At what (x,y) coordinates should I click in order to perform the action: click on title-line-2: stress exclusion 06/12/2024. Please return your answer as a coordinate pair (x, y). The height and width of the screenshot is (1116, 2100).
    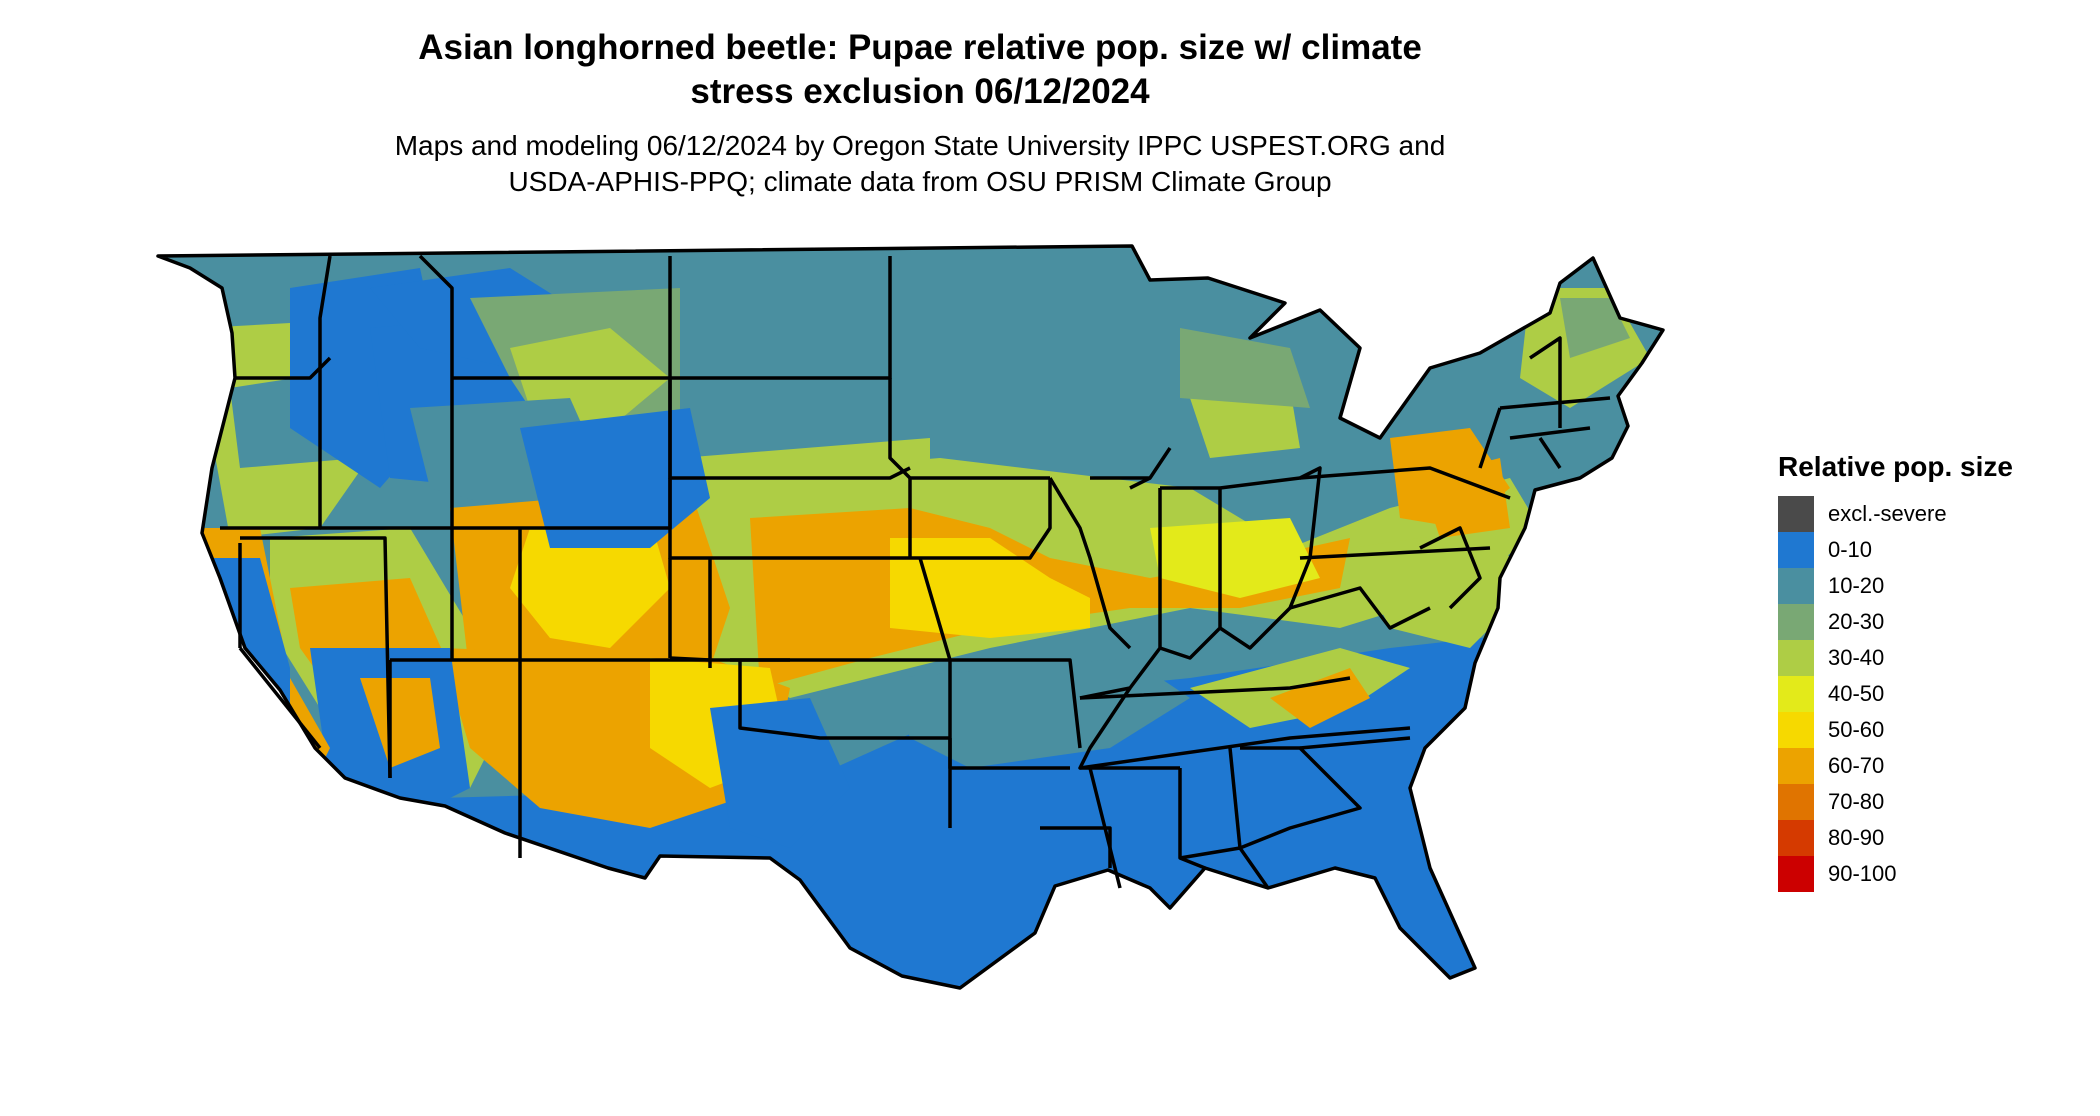
    Looking at the image, I should click on (920, 91).